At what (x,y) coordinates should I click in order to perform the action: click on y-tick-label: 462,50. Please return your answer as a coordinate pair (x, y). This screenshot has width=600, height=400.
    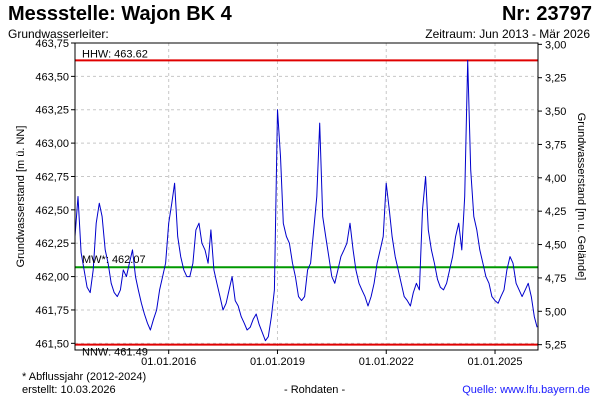
    Looking at the image, I should click on (52, 211).